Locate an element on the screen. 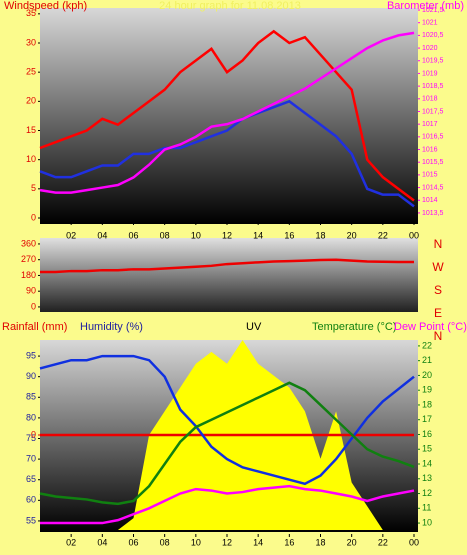 This screenshot has height=555, width=467. y2-tick-label: 20 is located at coordinates (427, 375).